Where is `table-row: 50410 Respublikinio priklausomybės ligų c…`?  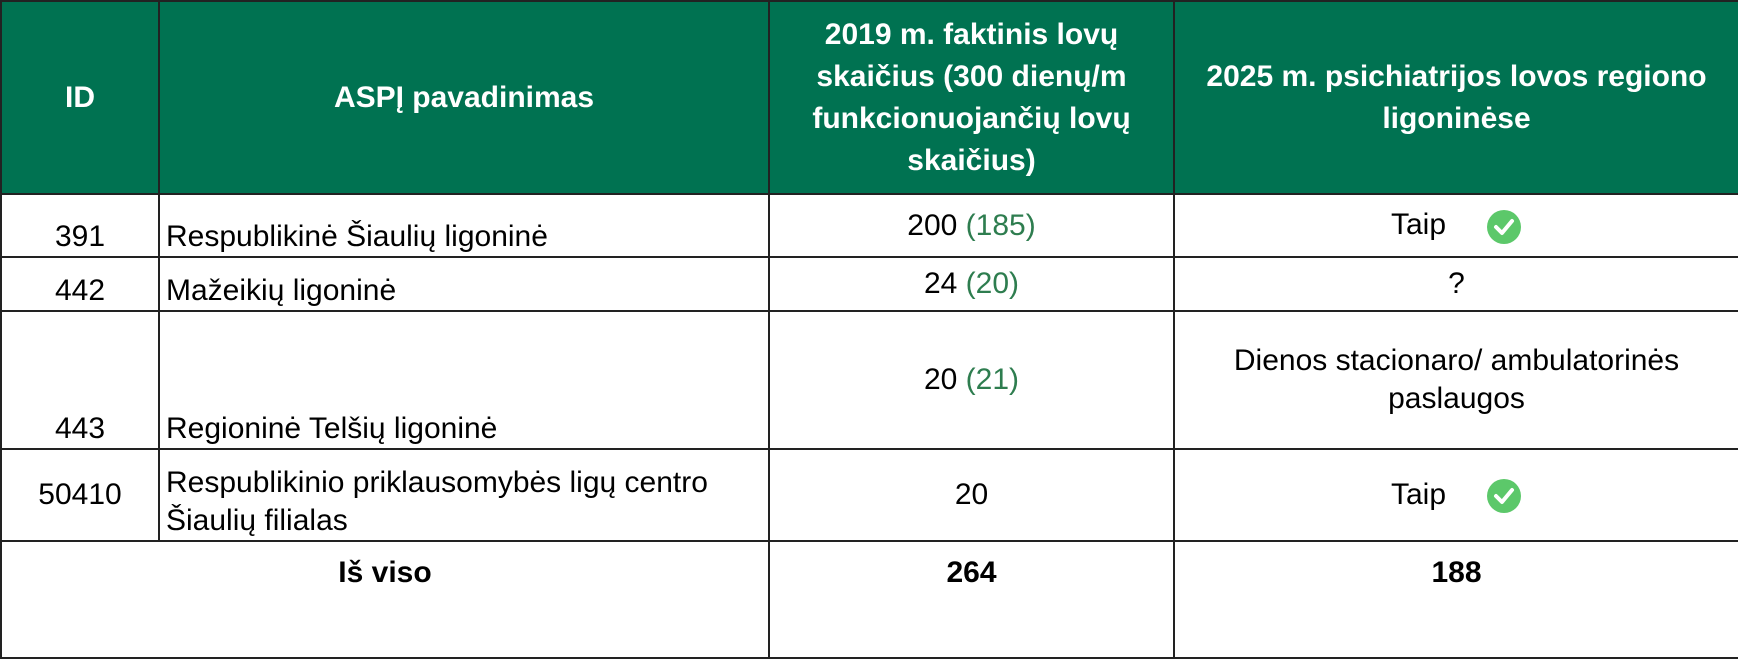
table-row: 50410 Respublikinio priklausomybės ligų c… is located at coordinates (869, 495).